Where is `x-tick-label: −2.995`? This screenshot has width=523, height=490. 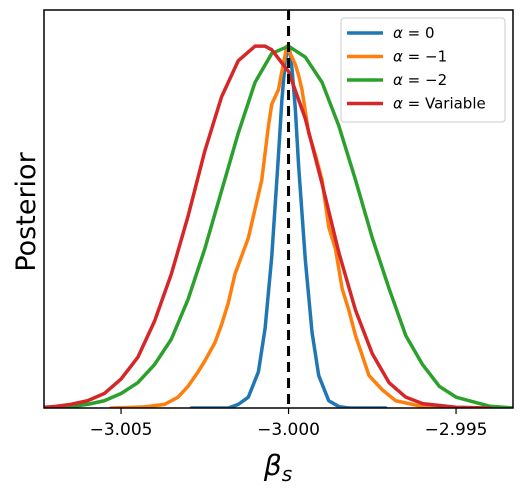 x-tick-label: −2.995 is located at coordinates (456, 430).